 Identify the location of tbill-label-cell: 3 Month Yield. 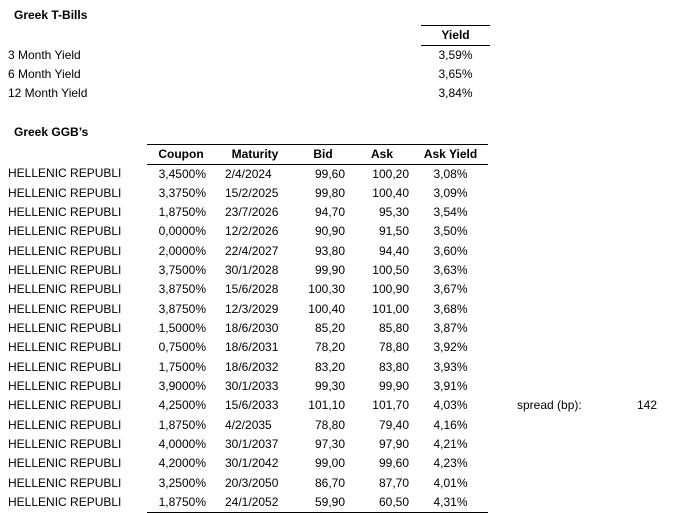
(44, 54).